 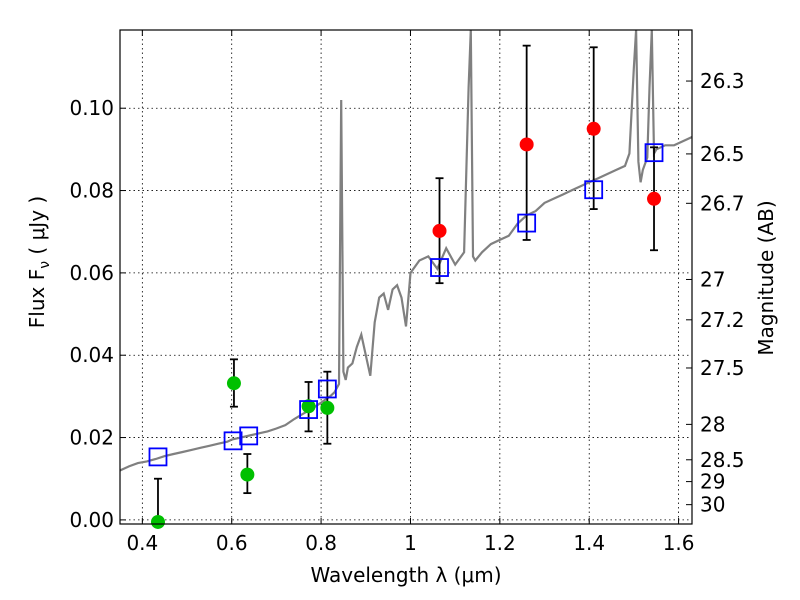 I want to click on y-tick-label: 0.10, so click(x=91, y=108).